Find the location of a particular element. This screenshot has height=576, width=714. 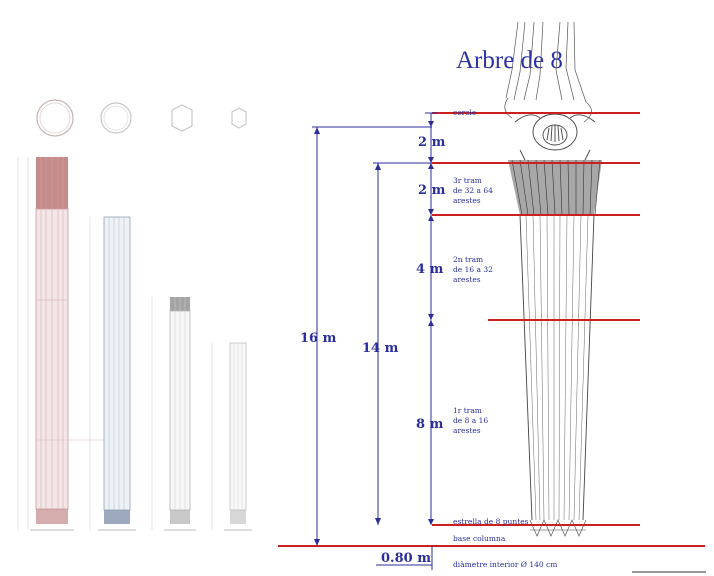

annotation-base: base columna is located at coordinates (479, 538).